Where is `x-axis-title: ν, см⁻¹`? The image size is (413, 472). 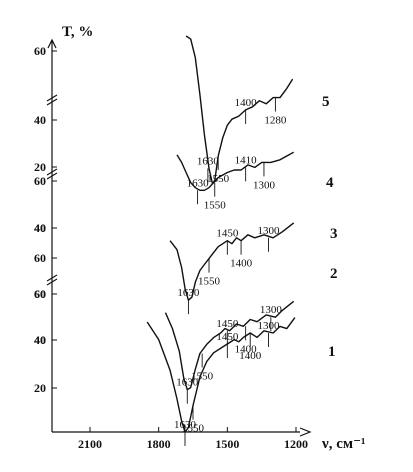 x-axis-title: ν, см⁻¹ is located at coordinates (343, 444).